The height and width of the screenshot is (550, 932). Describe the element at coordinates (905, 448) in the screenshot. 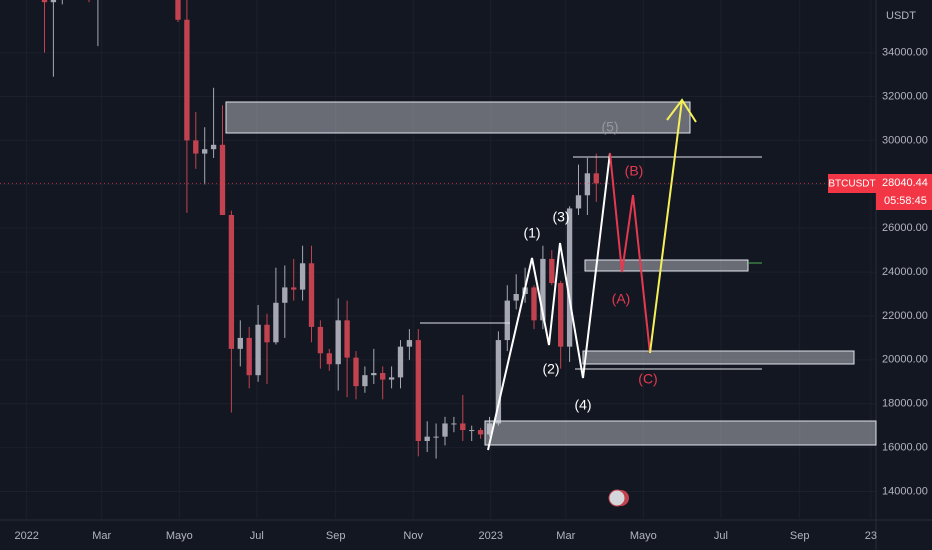

I see `y-tick-label: 16000.00` at that location.